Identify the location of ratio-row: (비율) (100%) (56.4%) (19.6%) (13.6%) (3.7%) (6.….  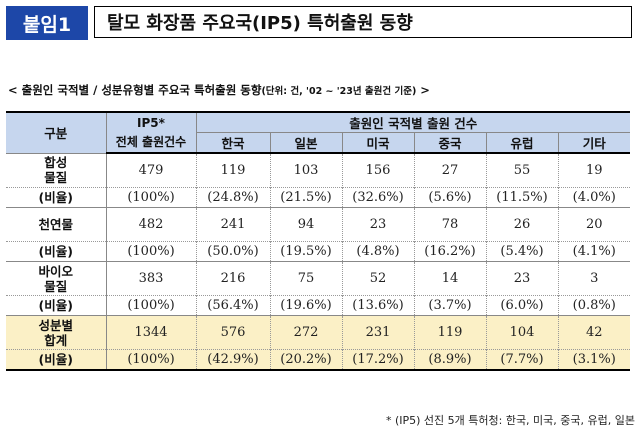
(318, 305).